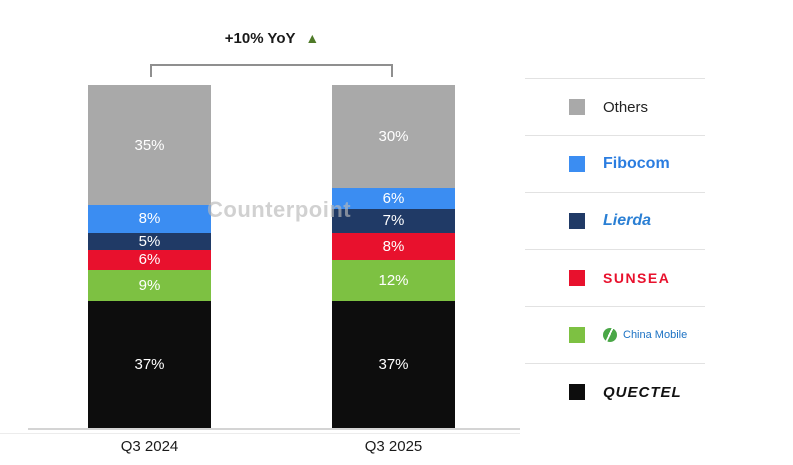  What do you see at coordinates (642, 392) in the screenshot?
I see `quectel-logo: QUECTEL` at bounding box center [642, 392].